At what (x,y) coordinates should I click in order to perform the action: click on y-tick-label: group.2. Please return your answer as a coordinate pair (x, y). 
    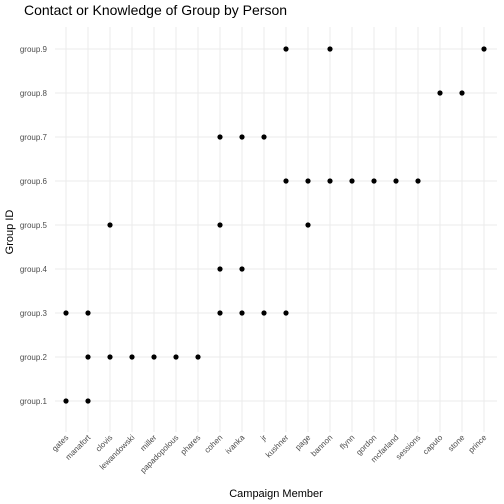
    Looking at the image, I should click on (34, 357).